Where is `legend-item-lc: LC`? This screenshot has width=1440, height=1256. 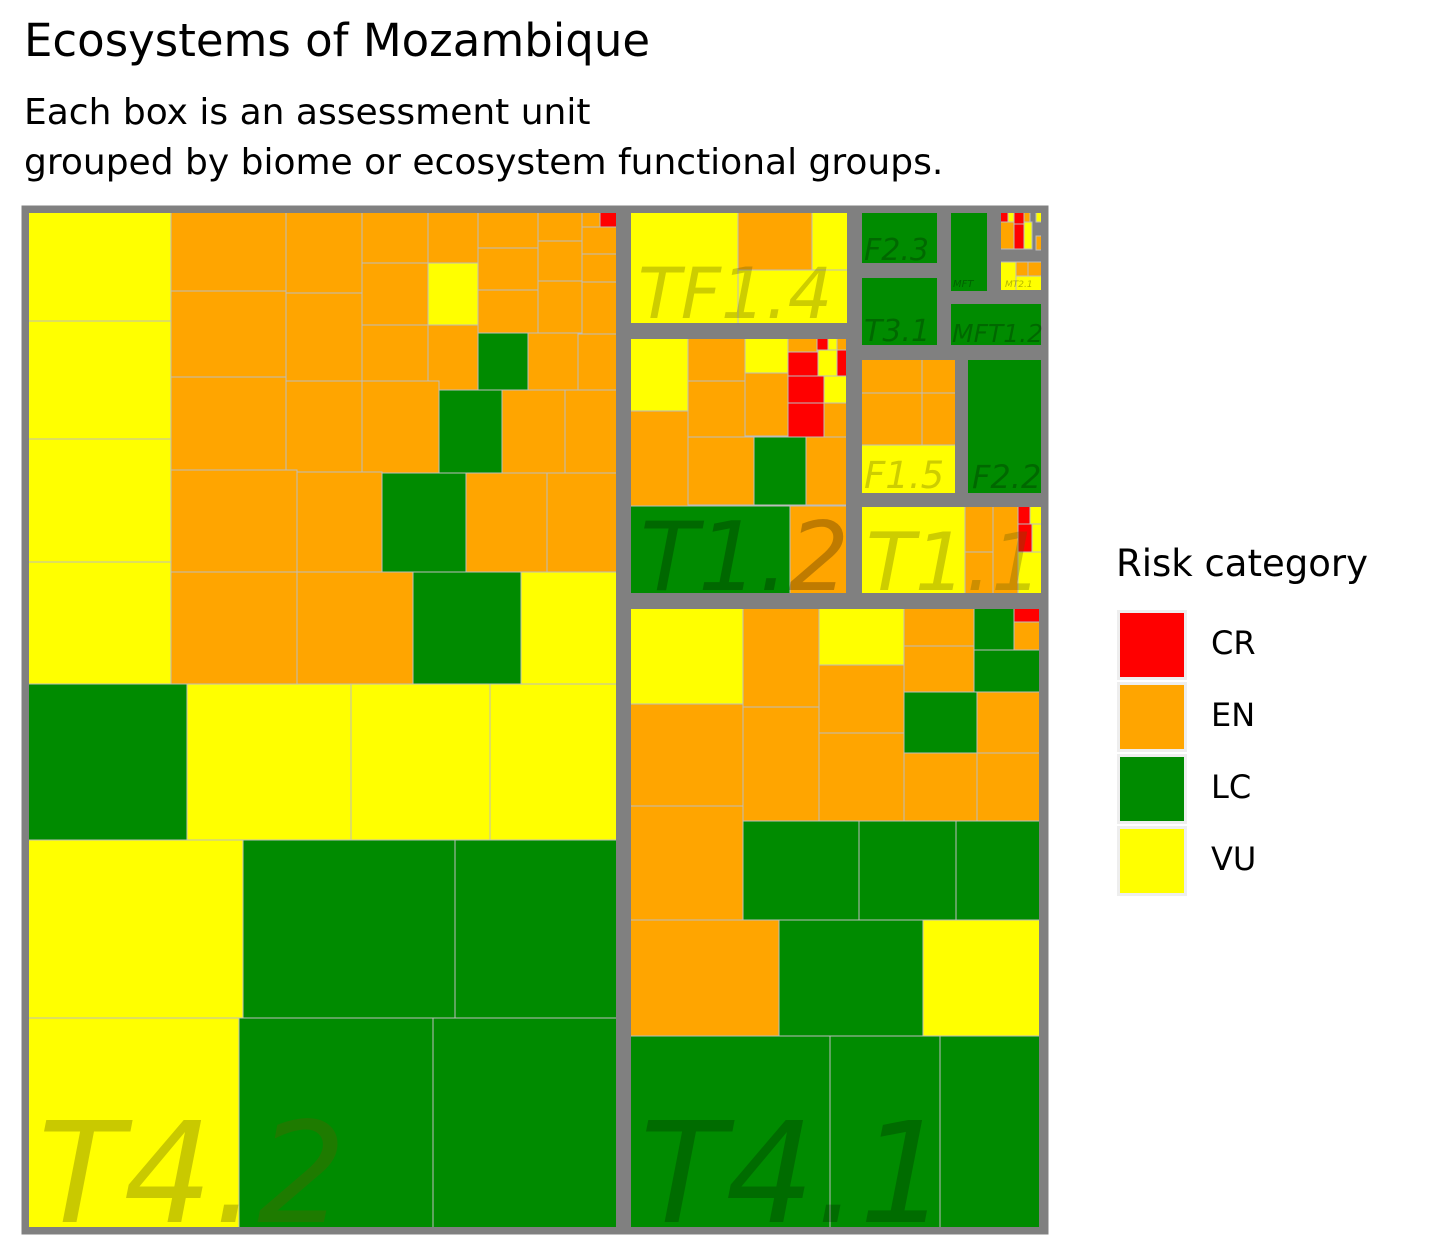 legend-item-lc: LC is located at coordinates (1247, 789).